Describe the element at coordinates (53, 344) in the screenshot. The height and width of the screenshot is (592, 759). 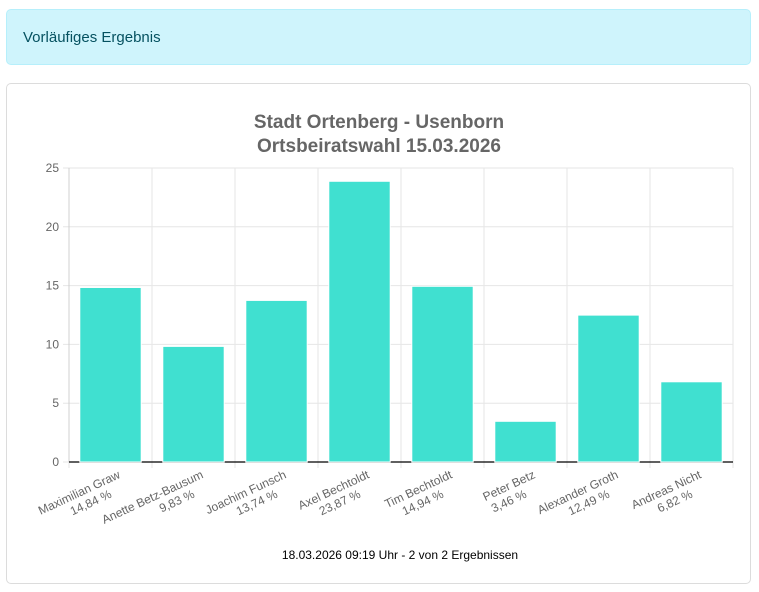
I see `y-tick-label: 10` at that location.